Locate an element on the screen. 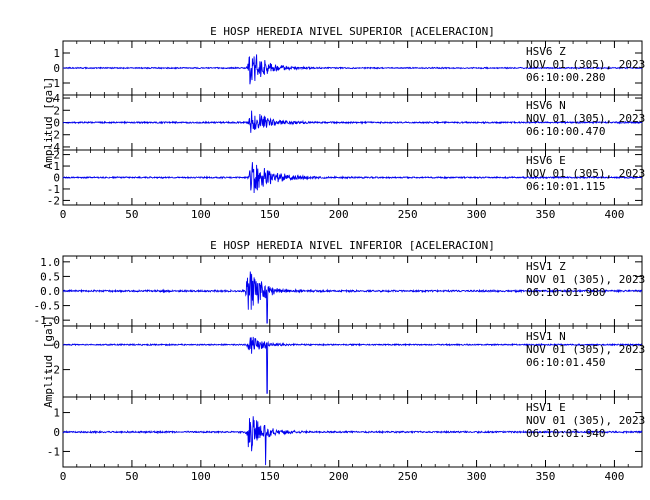  y-tick-label: -1.0 is located at coordinates (47, 320).